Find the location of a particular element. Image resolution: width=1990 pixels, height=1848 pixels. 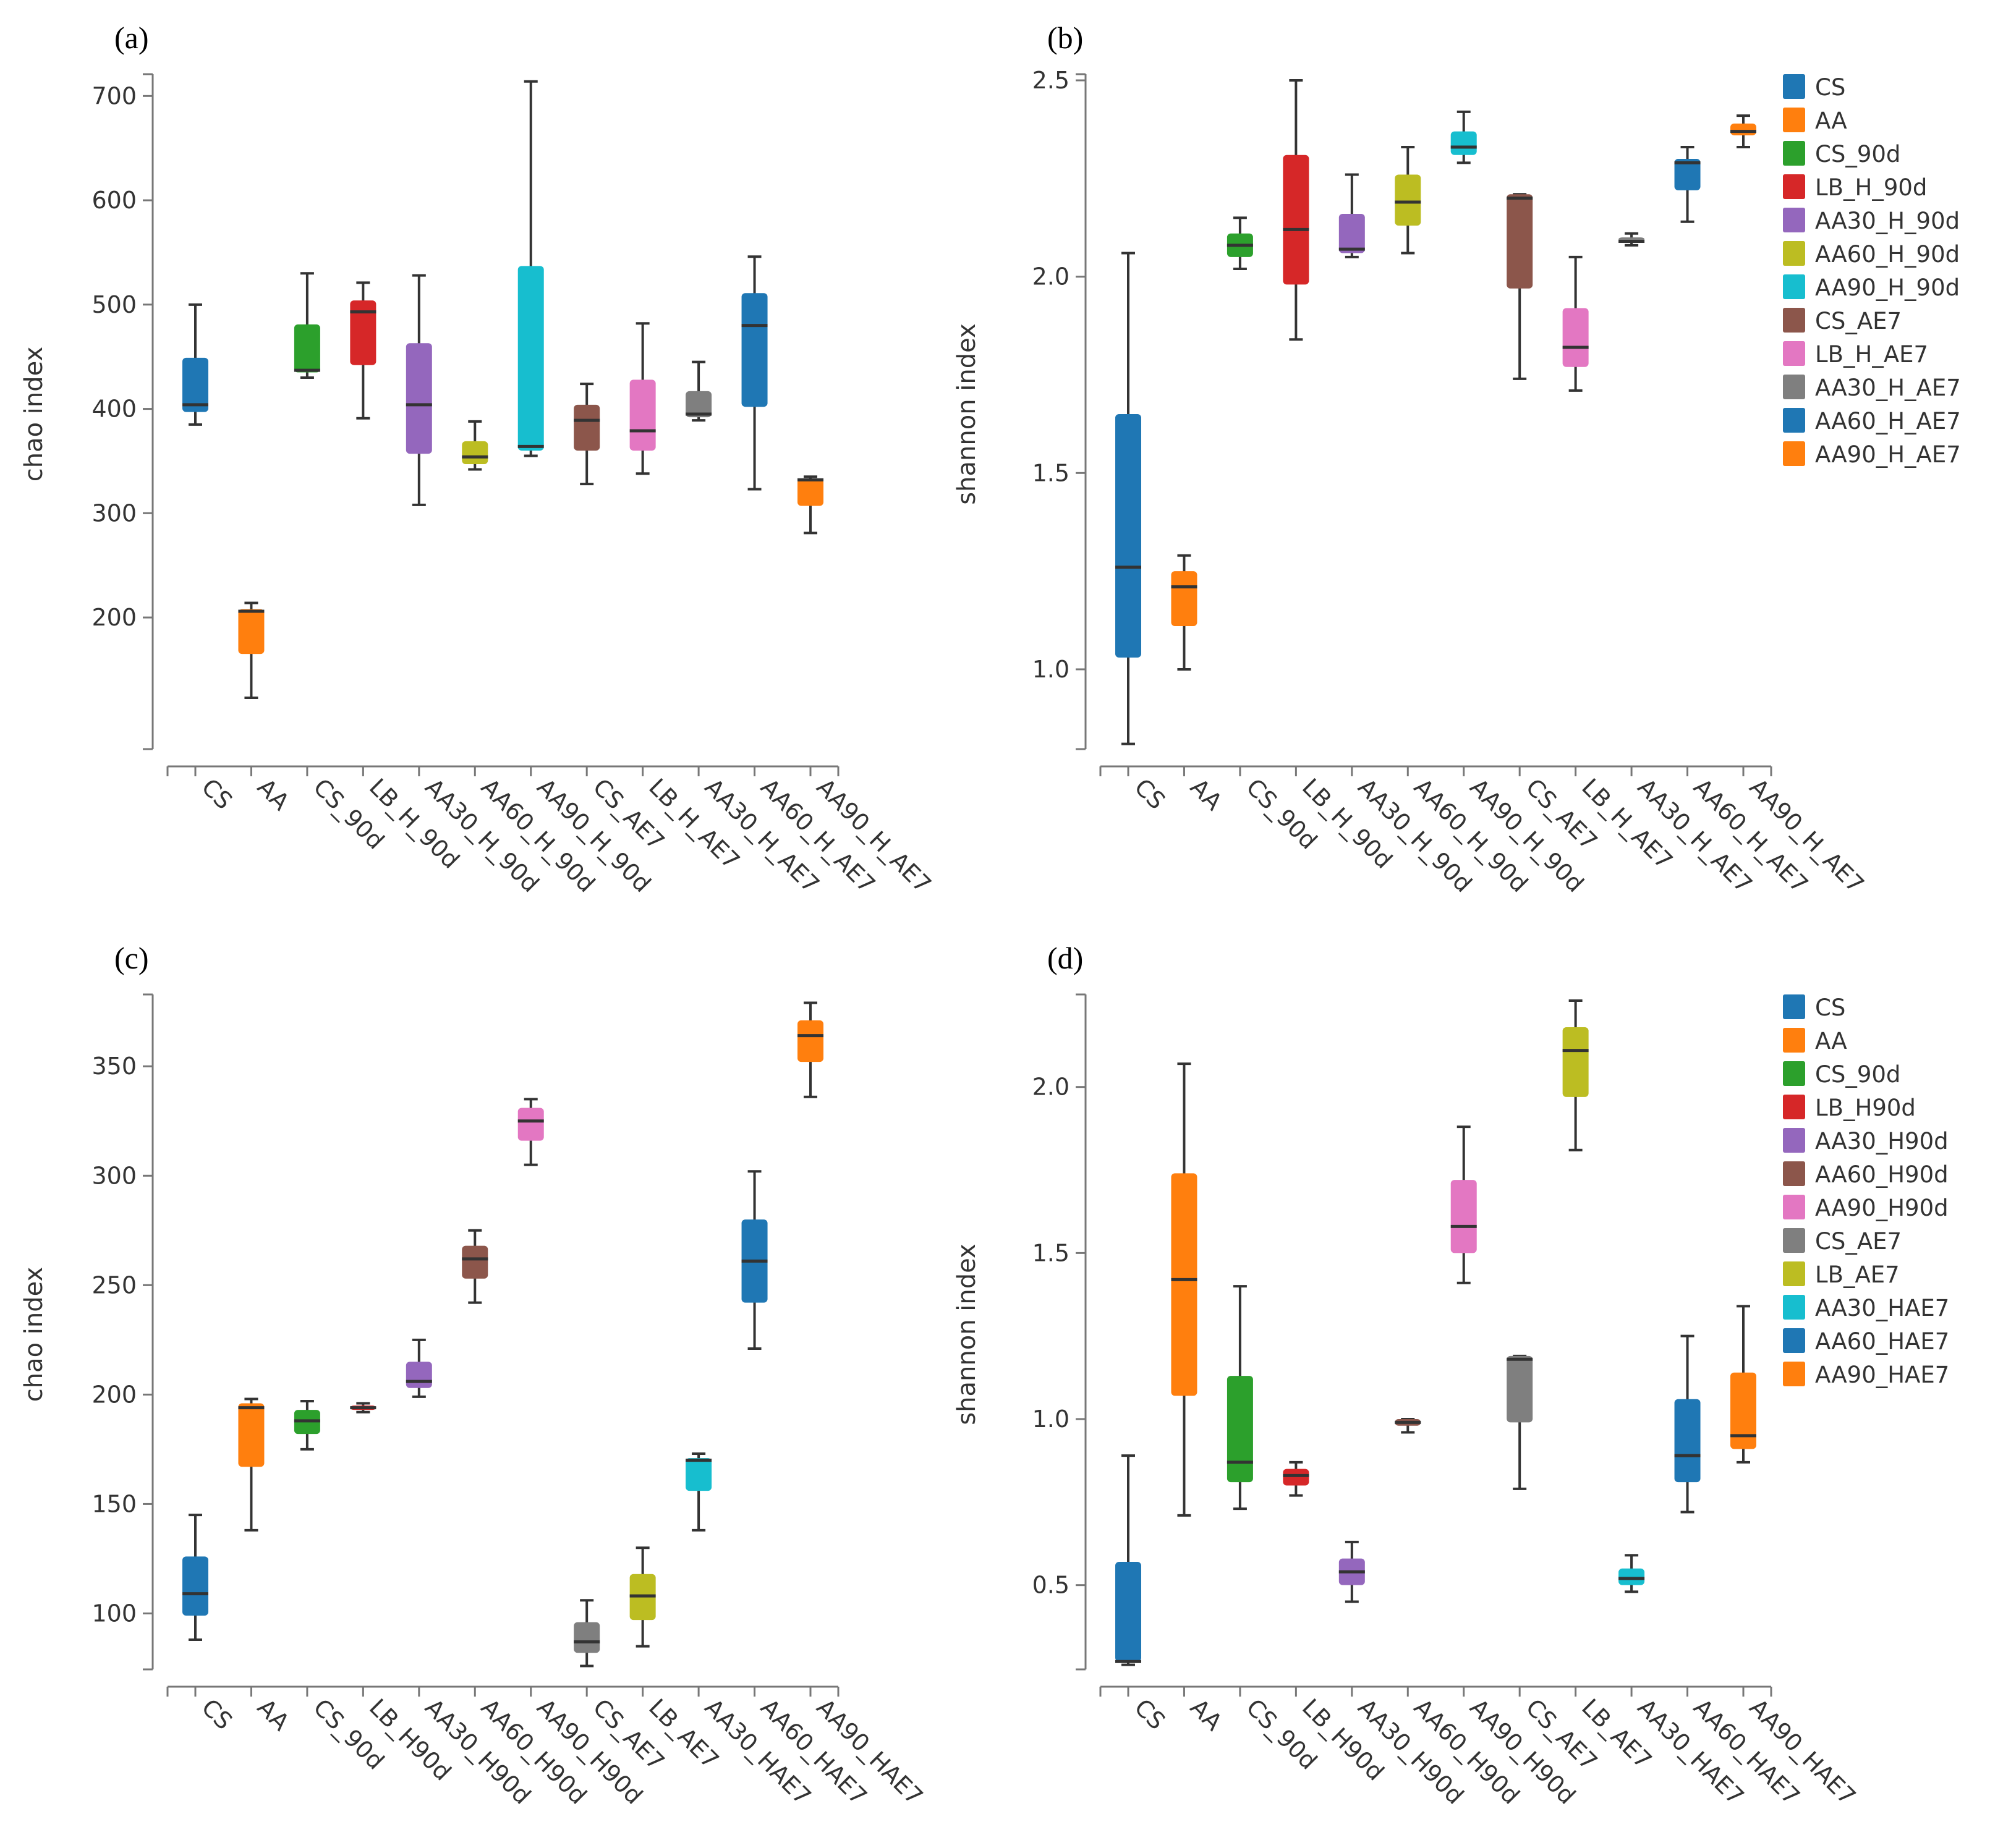

box-AA60_H_90d is located at coordinates (1408, 201).